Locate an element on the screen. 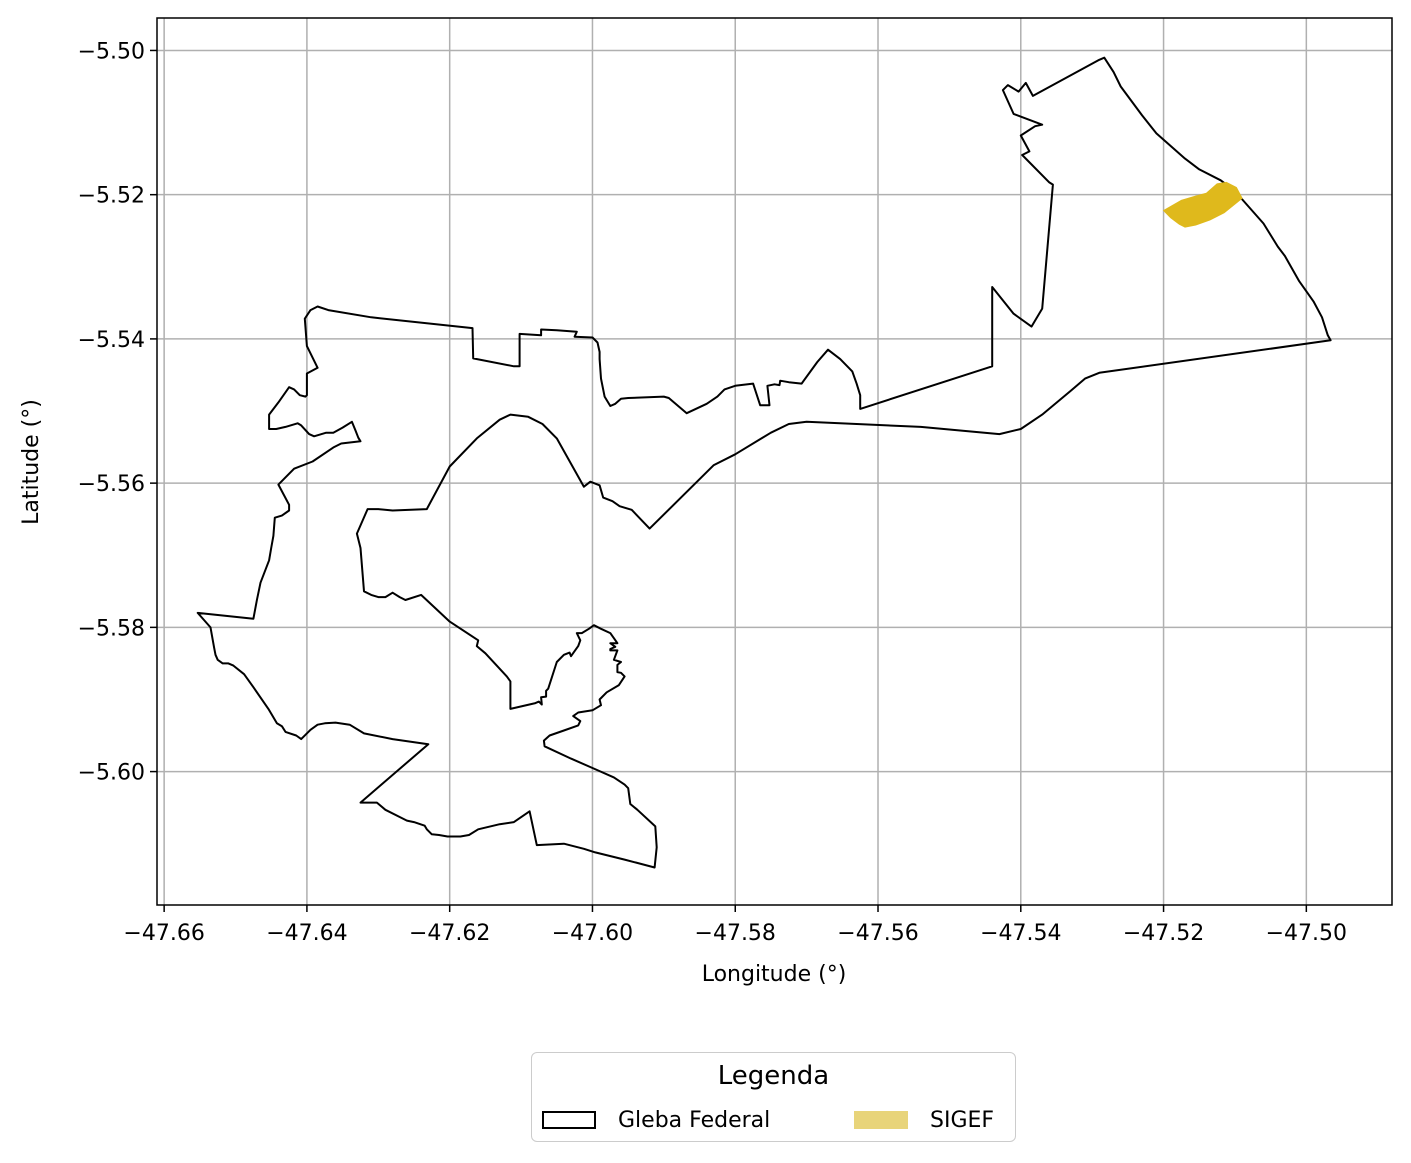 This screenshot has height=1163, width=1411. y-tick-label: −5.58 is located at coordinates (111, 628).